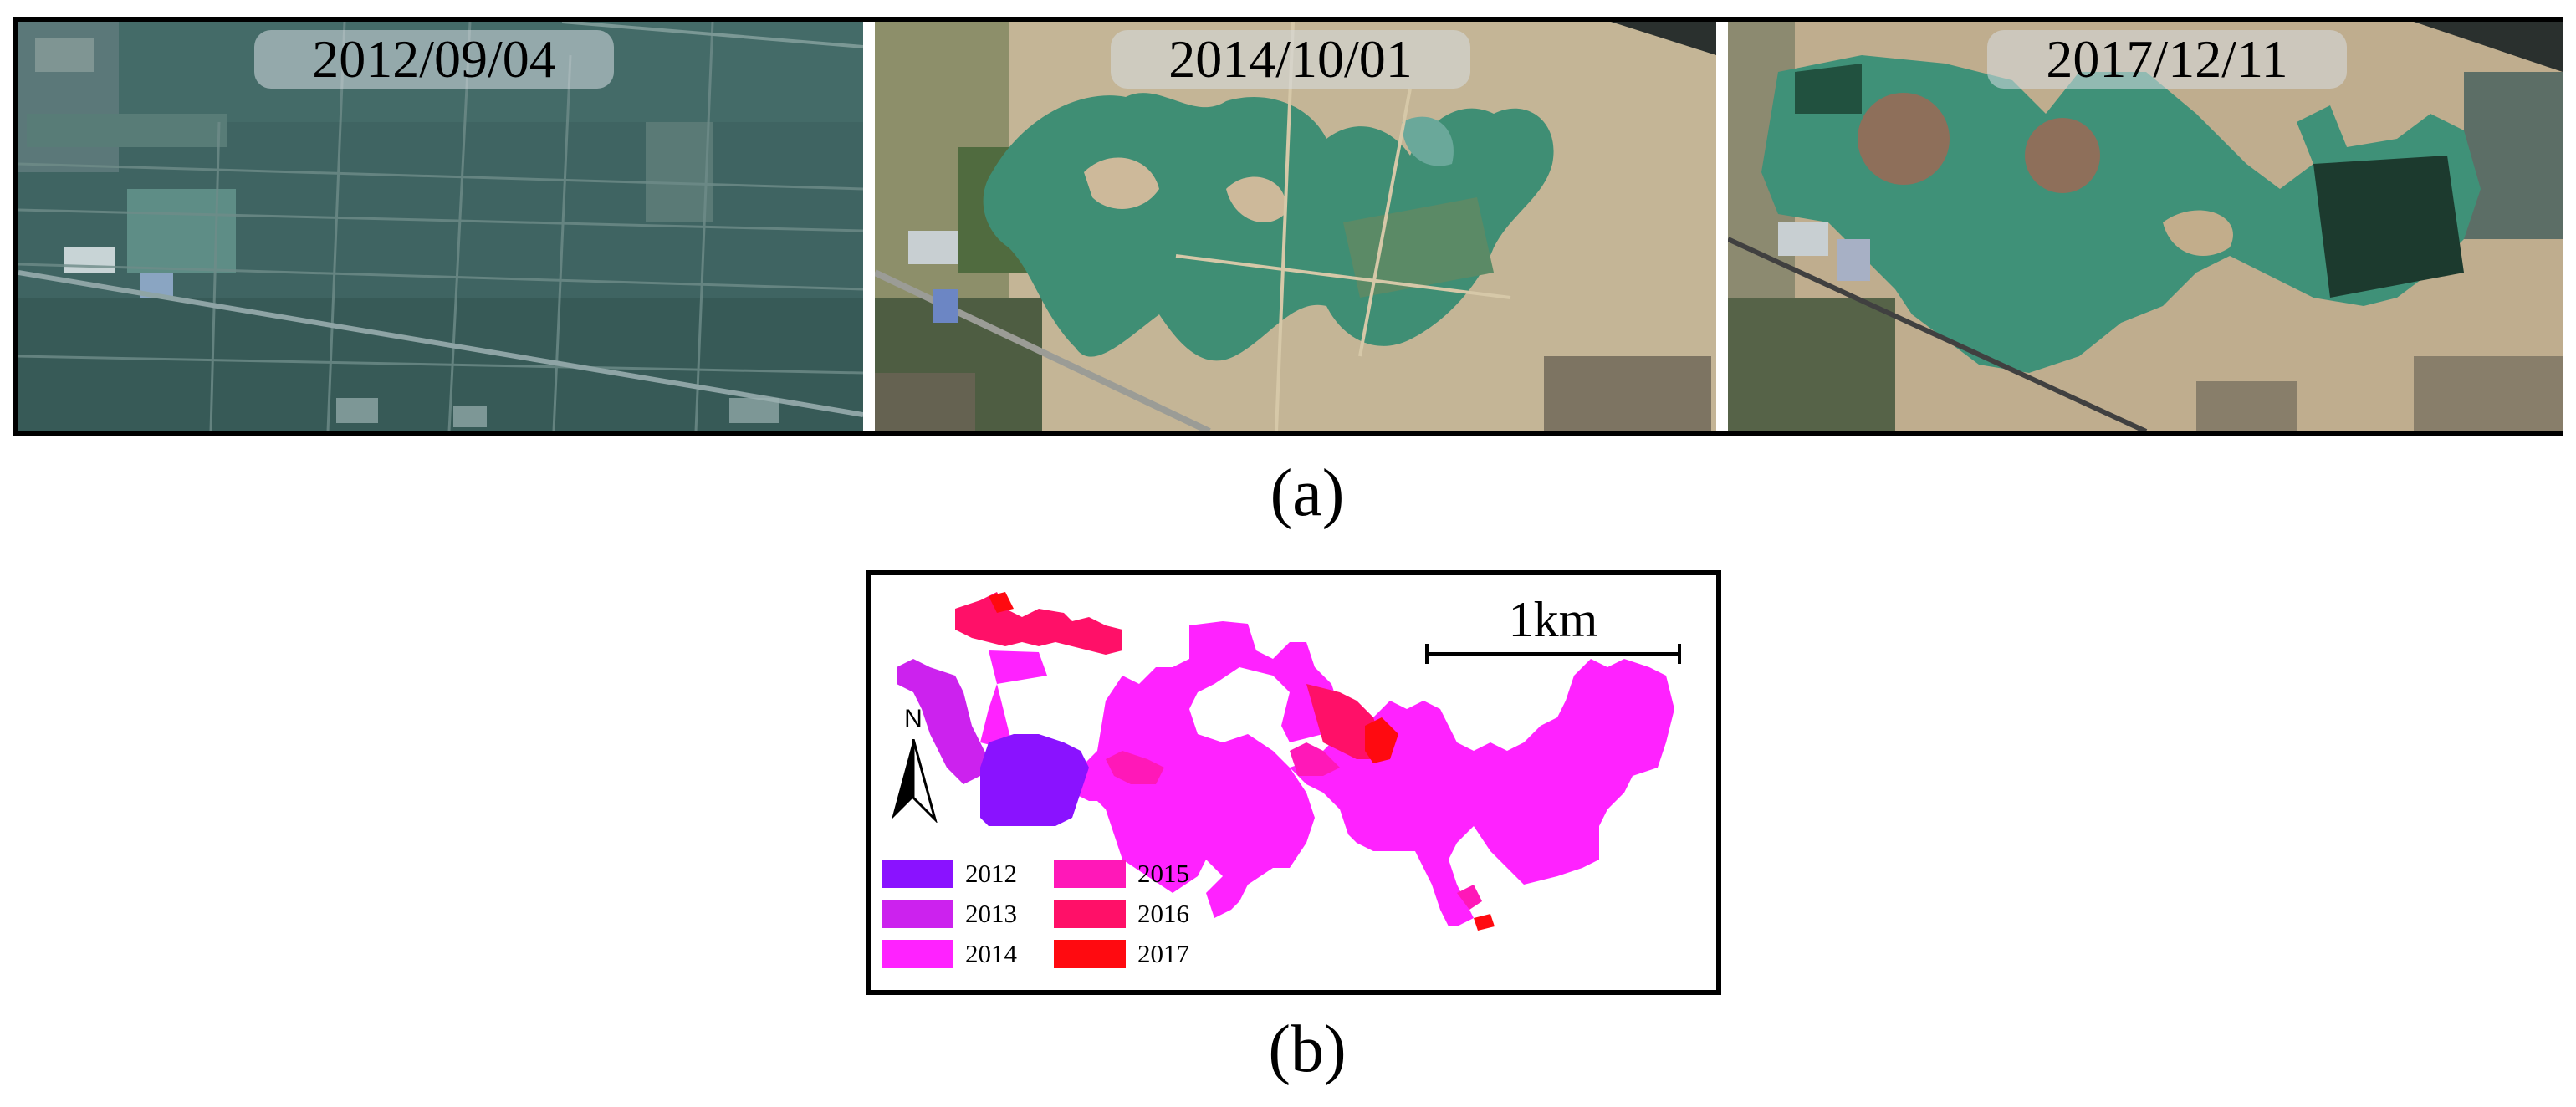  I want to click on legend-label: 2012, so click(991, 873).